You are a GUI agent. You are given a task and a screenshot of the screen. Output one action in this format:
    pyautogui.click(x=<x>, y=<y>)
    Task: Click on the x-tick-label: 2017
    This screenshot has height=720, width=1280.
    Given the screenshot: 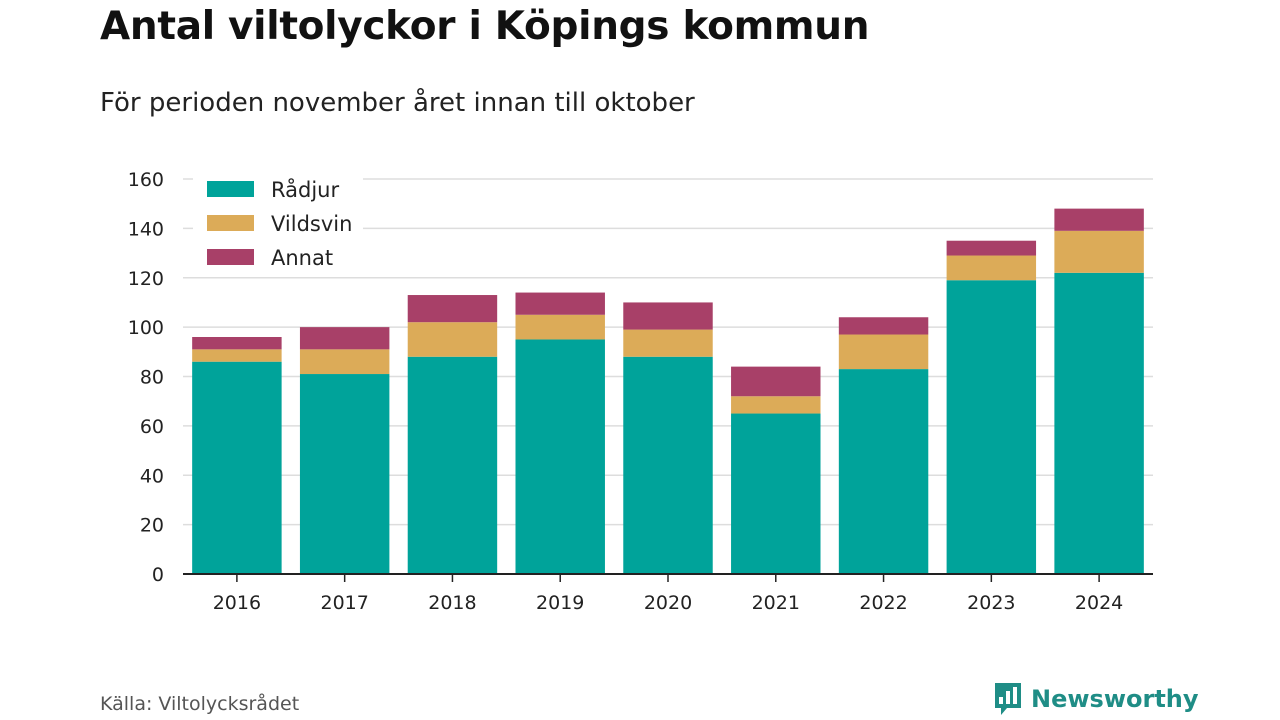 What is the action you would take?
    pyautogui.click(x=344, y=603)
    